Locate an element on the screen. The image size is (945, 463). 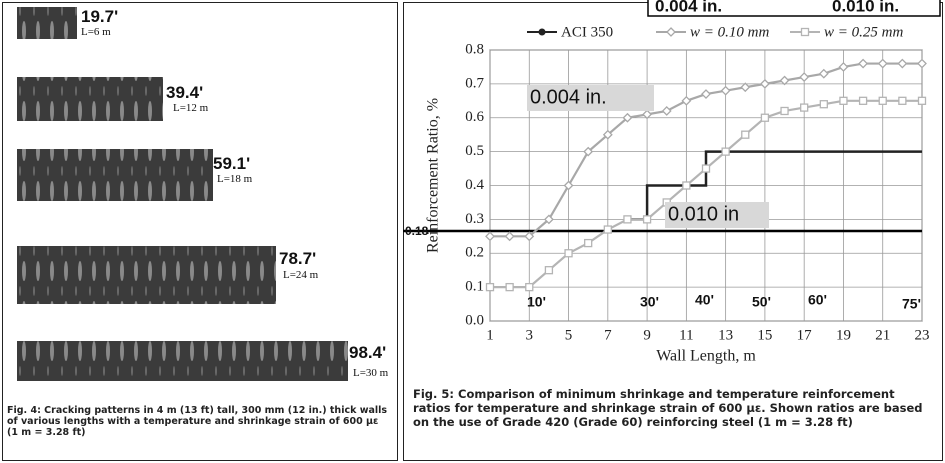
wall-label: 19.7' is located at coordinates (100, 16).